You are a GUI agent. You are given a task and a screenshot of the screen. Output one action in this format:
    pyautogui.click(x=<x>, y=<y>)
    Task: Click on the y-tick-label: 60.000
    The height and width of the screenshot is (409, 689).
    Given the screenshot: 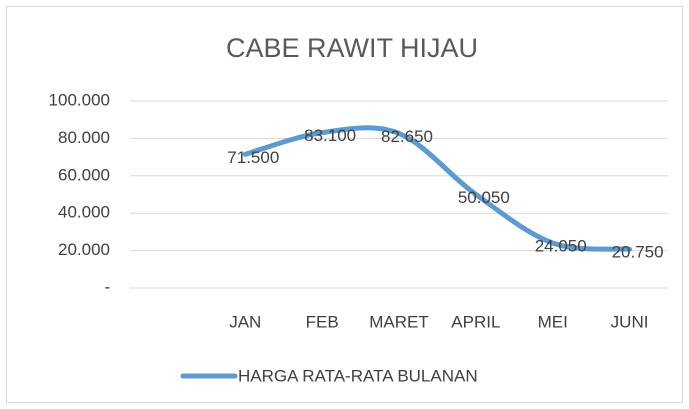 What is the action you would take?
    pyautogui.click(x=84, y=174)
    